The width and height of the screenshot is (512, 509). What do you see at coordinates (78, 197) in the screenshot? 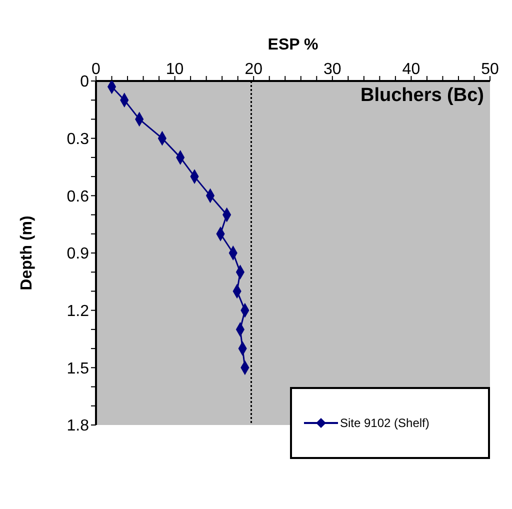
I see `y-tick-label: 0.6` at bounding box center [78, 197].